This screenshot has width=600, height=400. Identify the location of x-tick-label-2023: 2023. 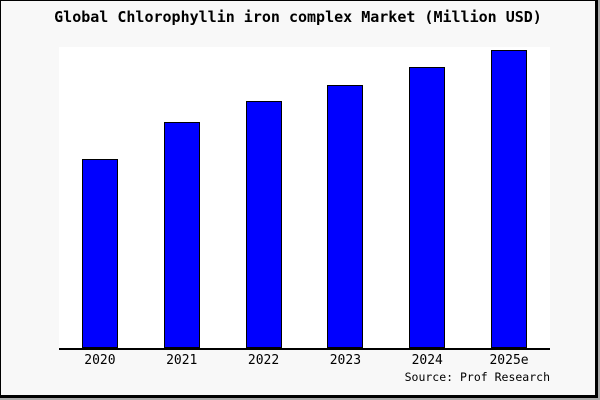
(345, 360).